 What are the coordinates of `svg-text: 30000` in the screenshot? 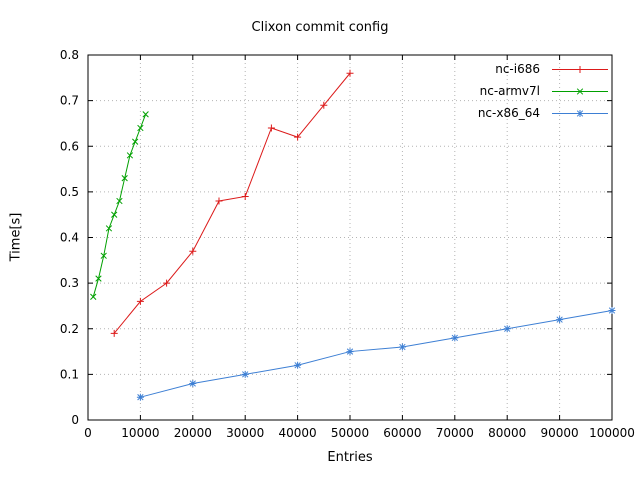 It's located at (245, 433).